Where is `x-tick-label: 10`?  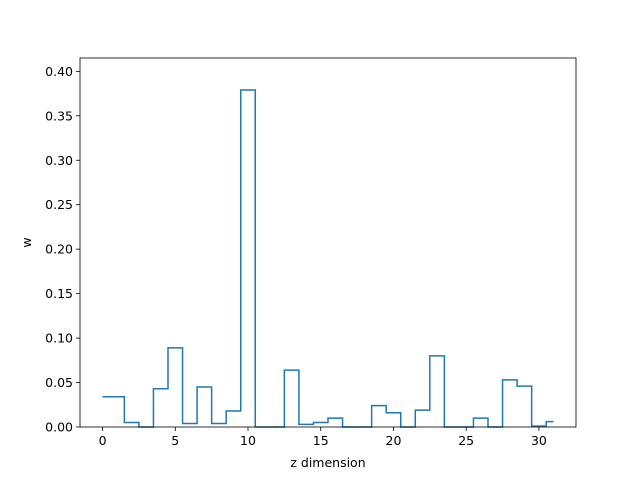
x-tick-label: 10 is located at coordinates (248, 440).